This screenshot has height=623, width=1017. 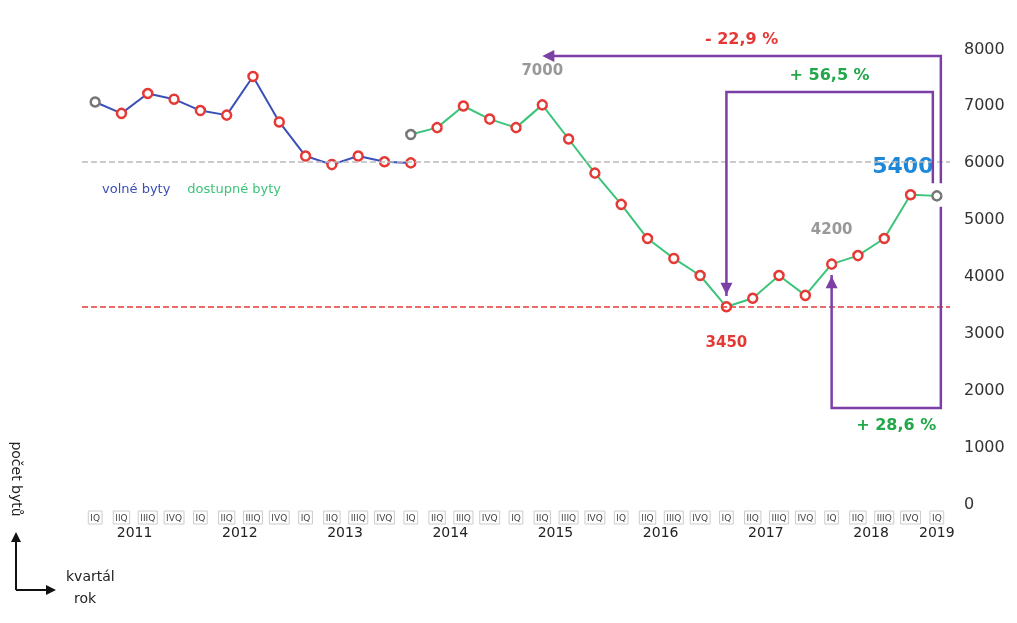 What do you see at coordinates (829, 74) in the screenshot?
I see `annotation: + 56,5 %` at bounding box center [829, 74].